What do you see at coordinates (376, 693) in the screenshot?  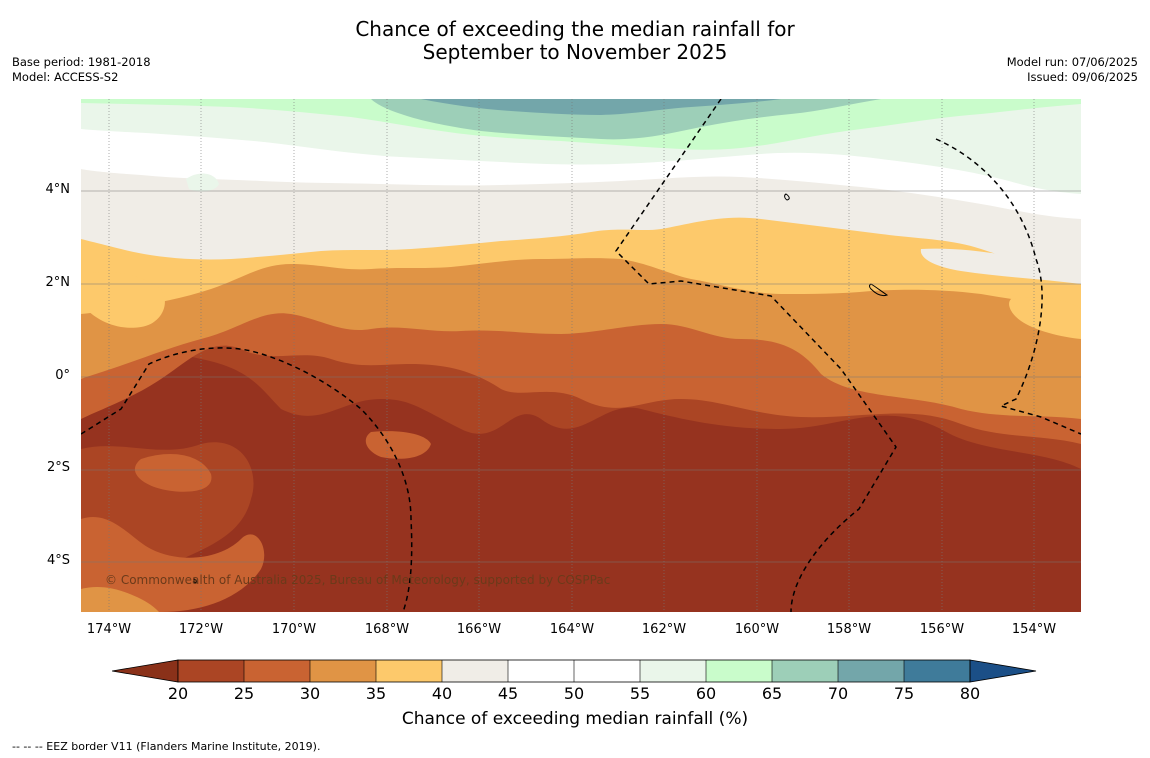 I see `colorbar-tick-35: 35` at bounding box center [376, 693].